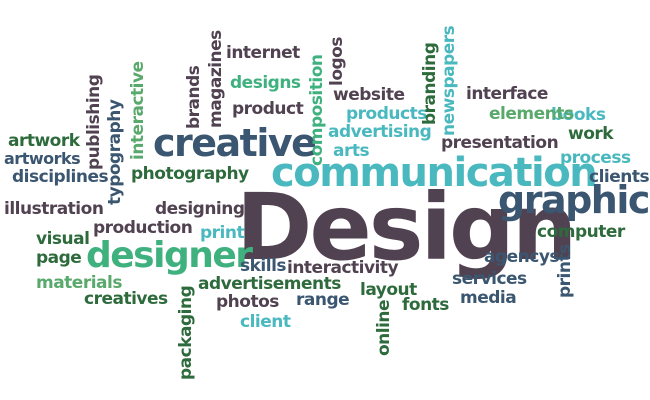 The image size is (650, 400). Describe the element at coordinates (247, 302) in the screenshot. I see `word-photos: photos` at that location.